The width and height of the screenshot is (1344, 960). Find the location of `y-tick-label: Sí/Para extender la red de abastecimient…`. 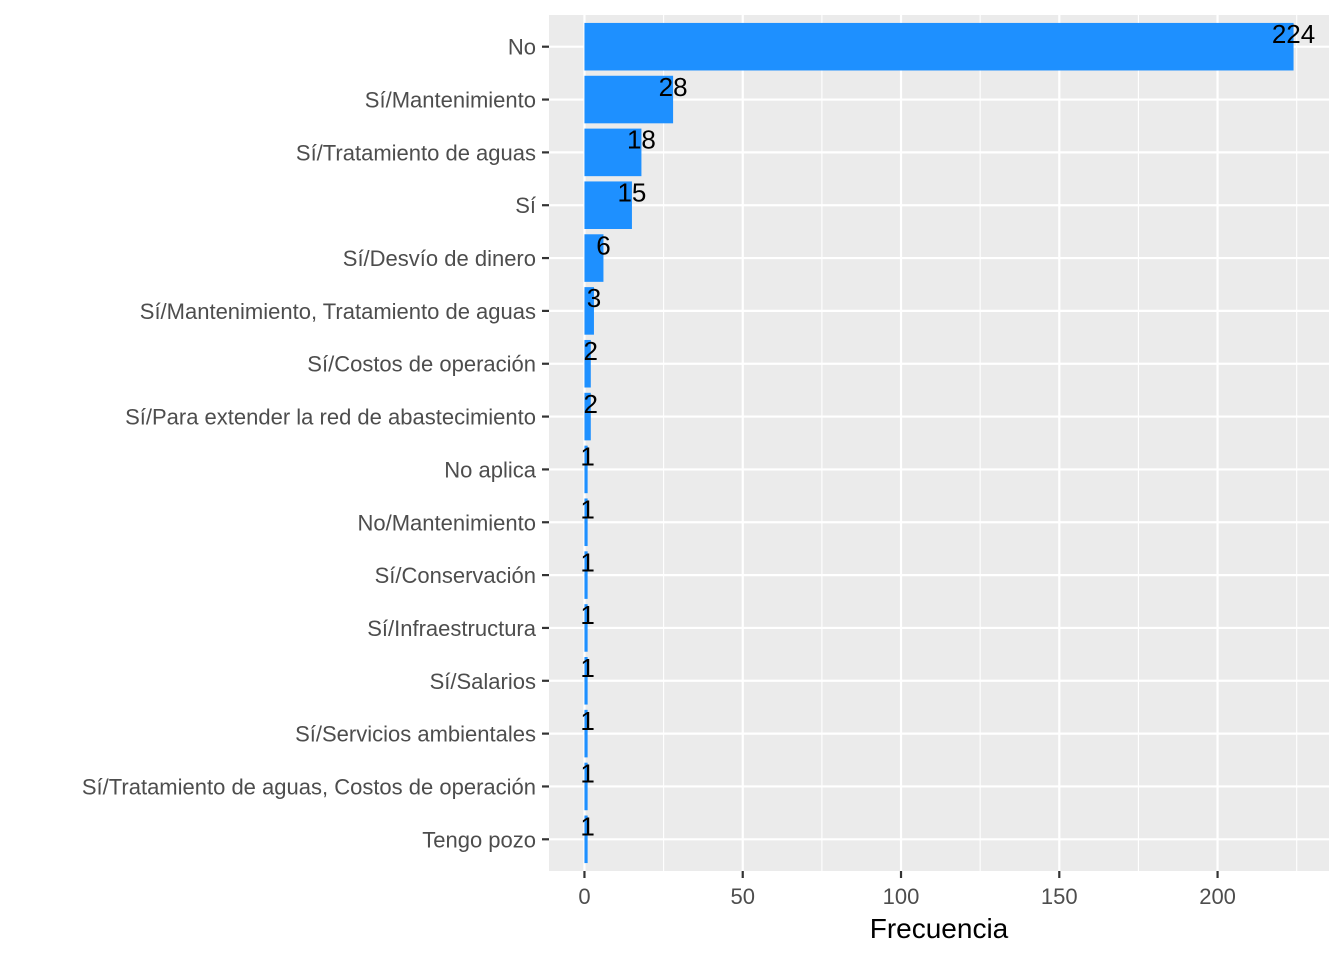

y-tick-label: Sí/Para extender la red de abastecimient… is located at coordinates (330, 417).